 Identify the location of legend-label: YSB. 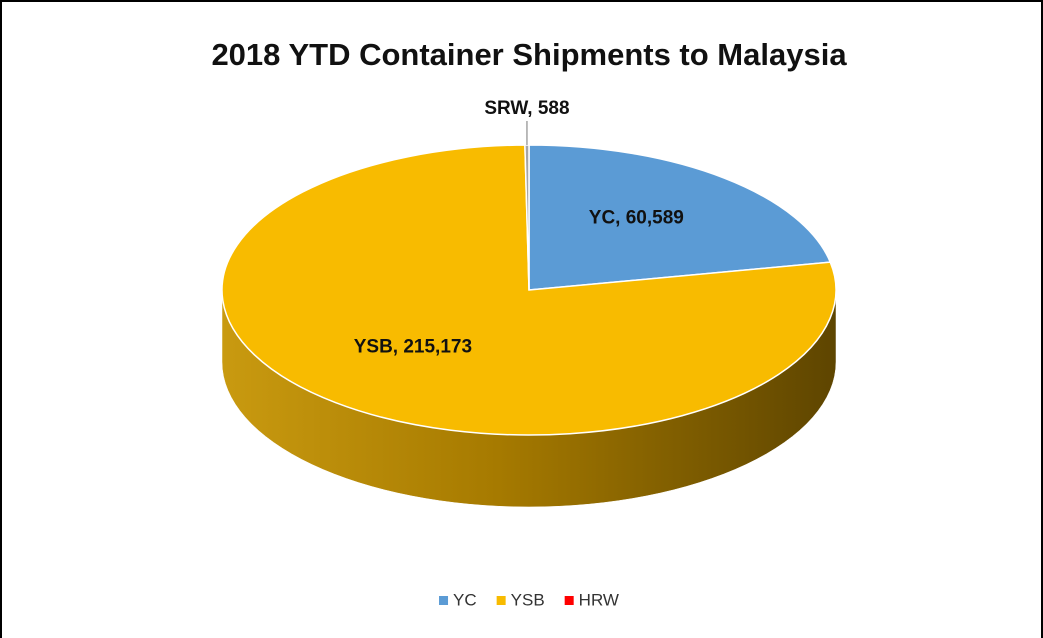
(528, 599).